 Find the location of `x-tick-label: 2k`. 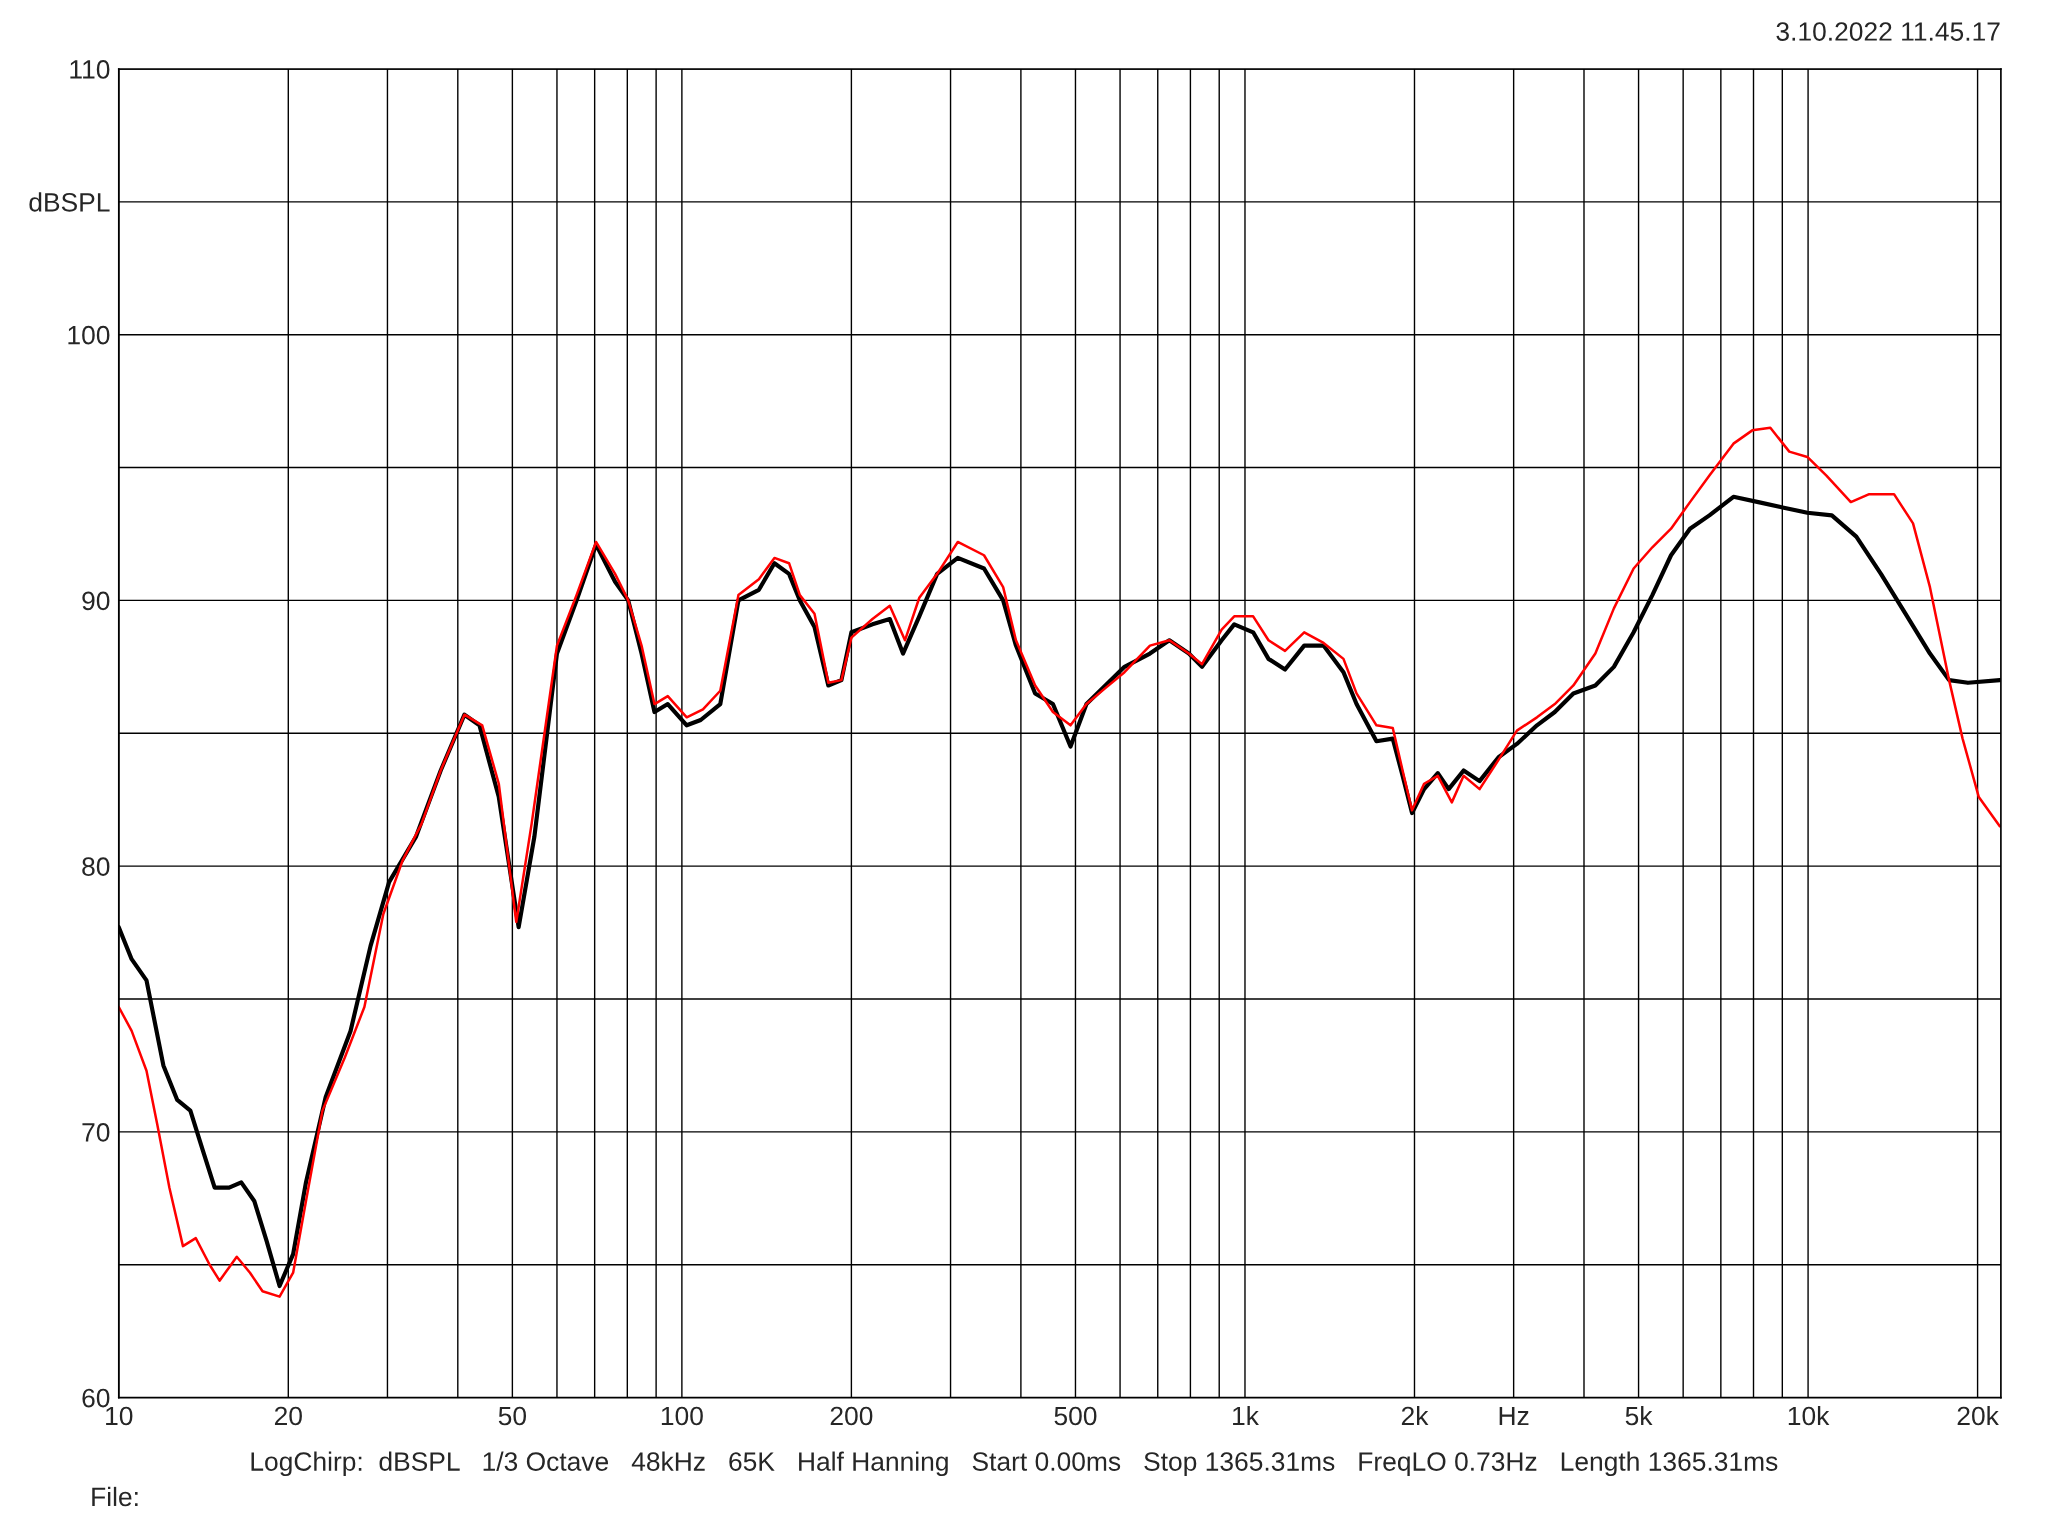

x-tick-label: 2k is located at coordinates (1415, 1415).